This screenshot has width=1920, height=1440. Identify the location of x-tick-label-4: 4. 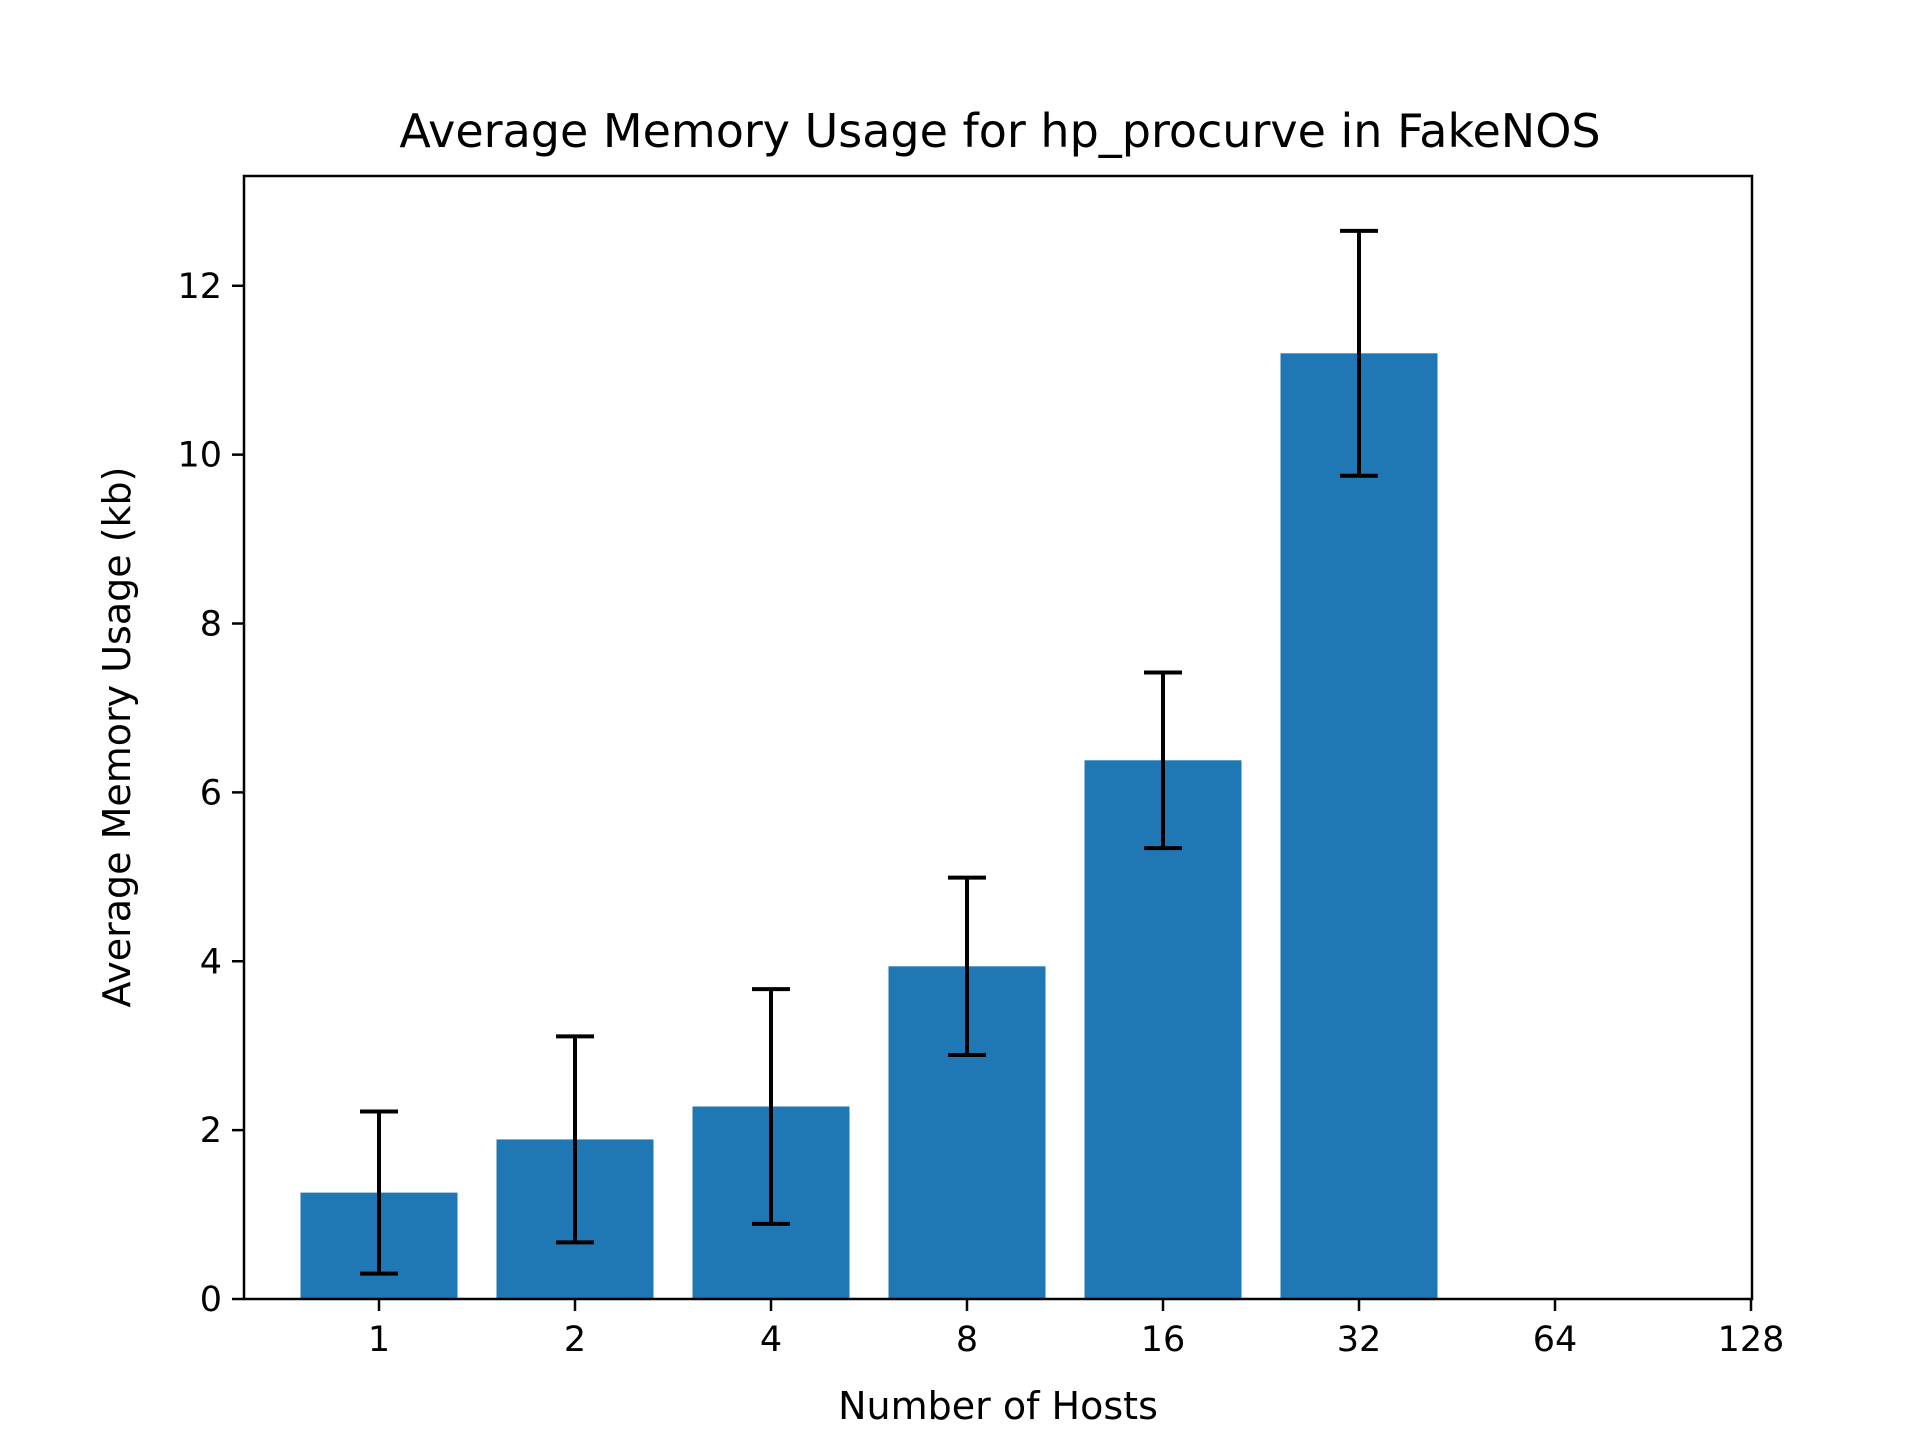
(771, 1340).